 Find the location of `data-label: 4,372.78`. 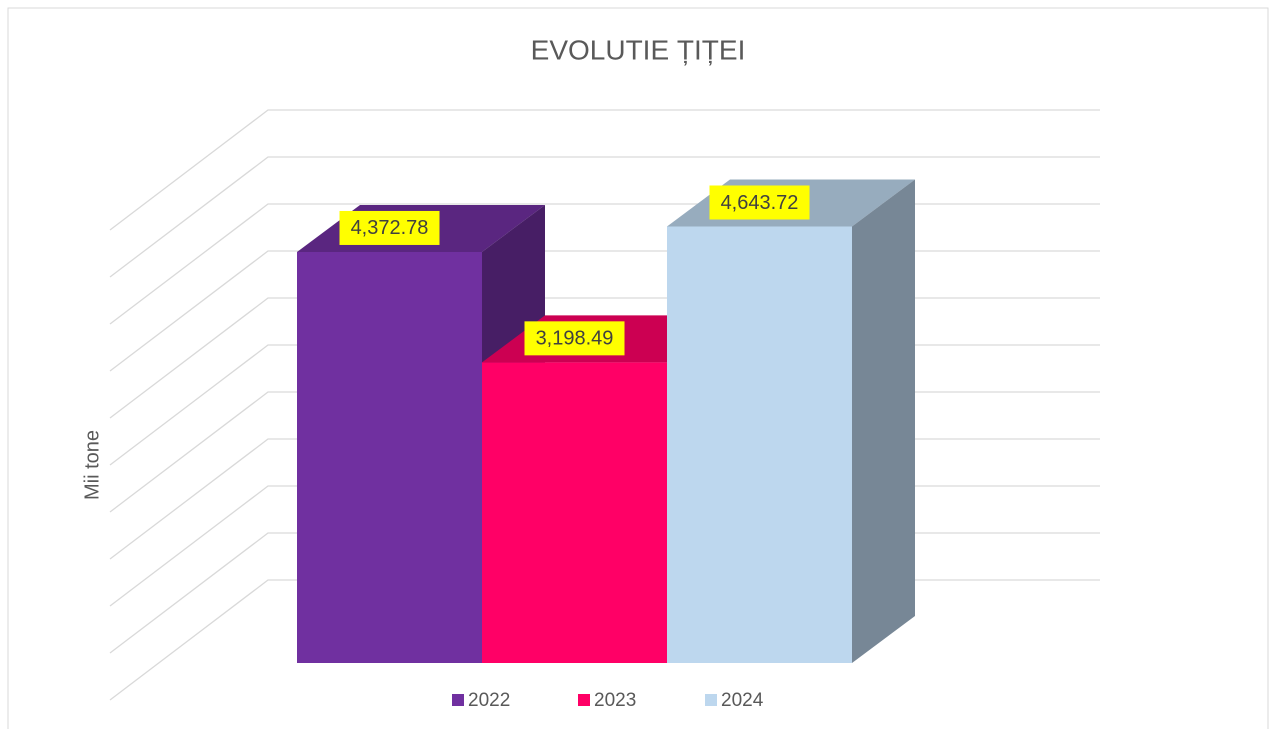

data-label: 4,372.78 is located at coordinates (390, 228).